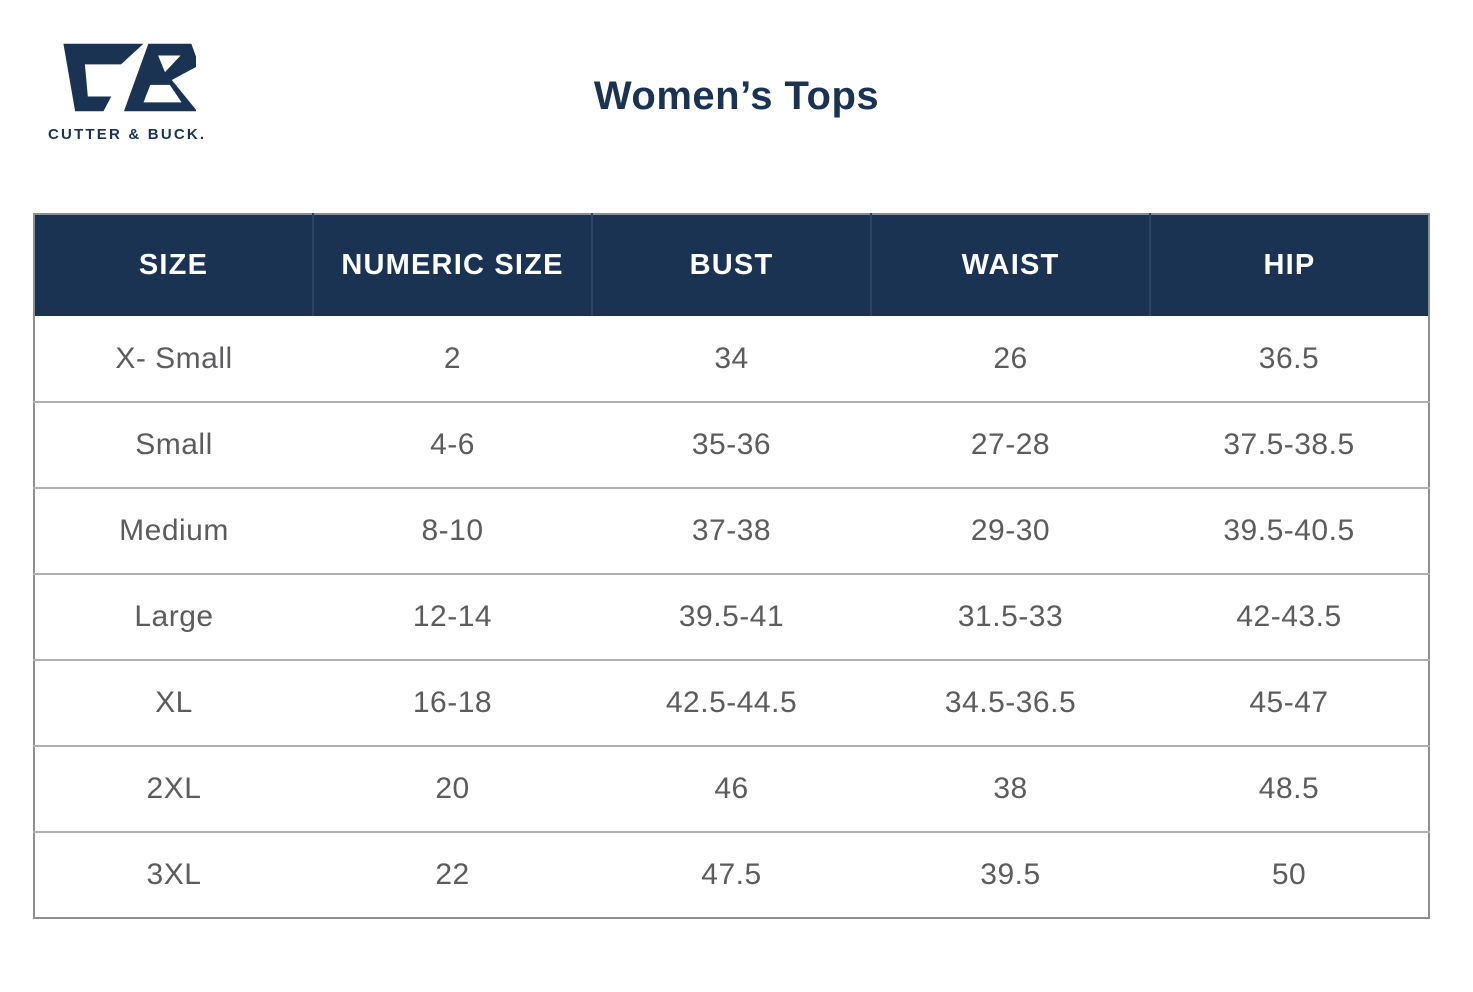  What do you see at coordinates (736, 96) in the screenshot?
I see `page-title: Women’s Tops` at bounding box center [736, 96].